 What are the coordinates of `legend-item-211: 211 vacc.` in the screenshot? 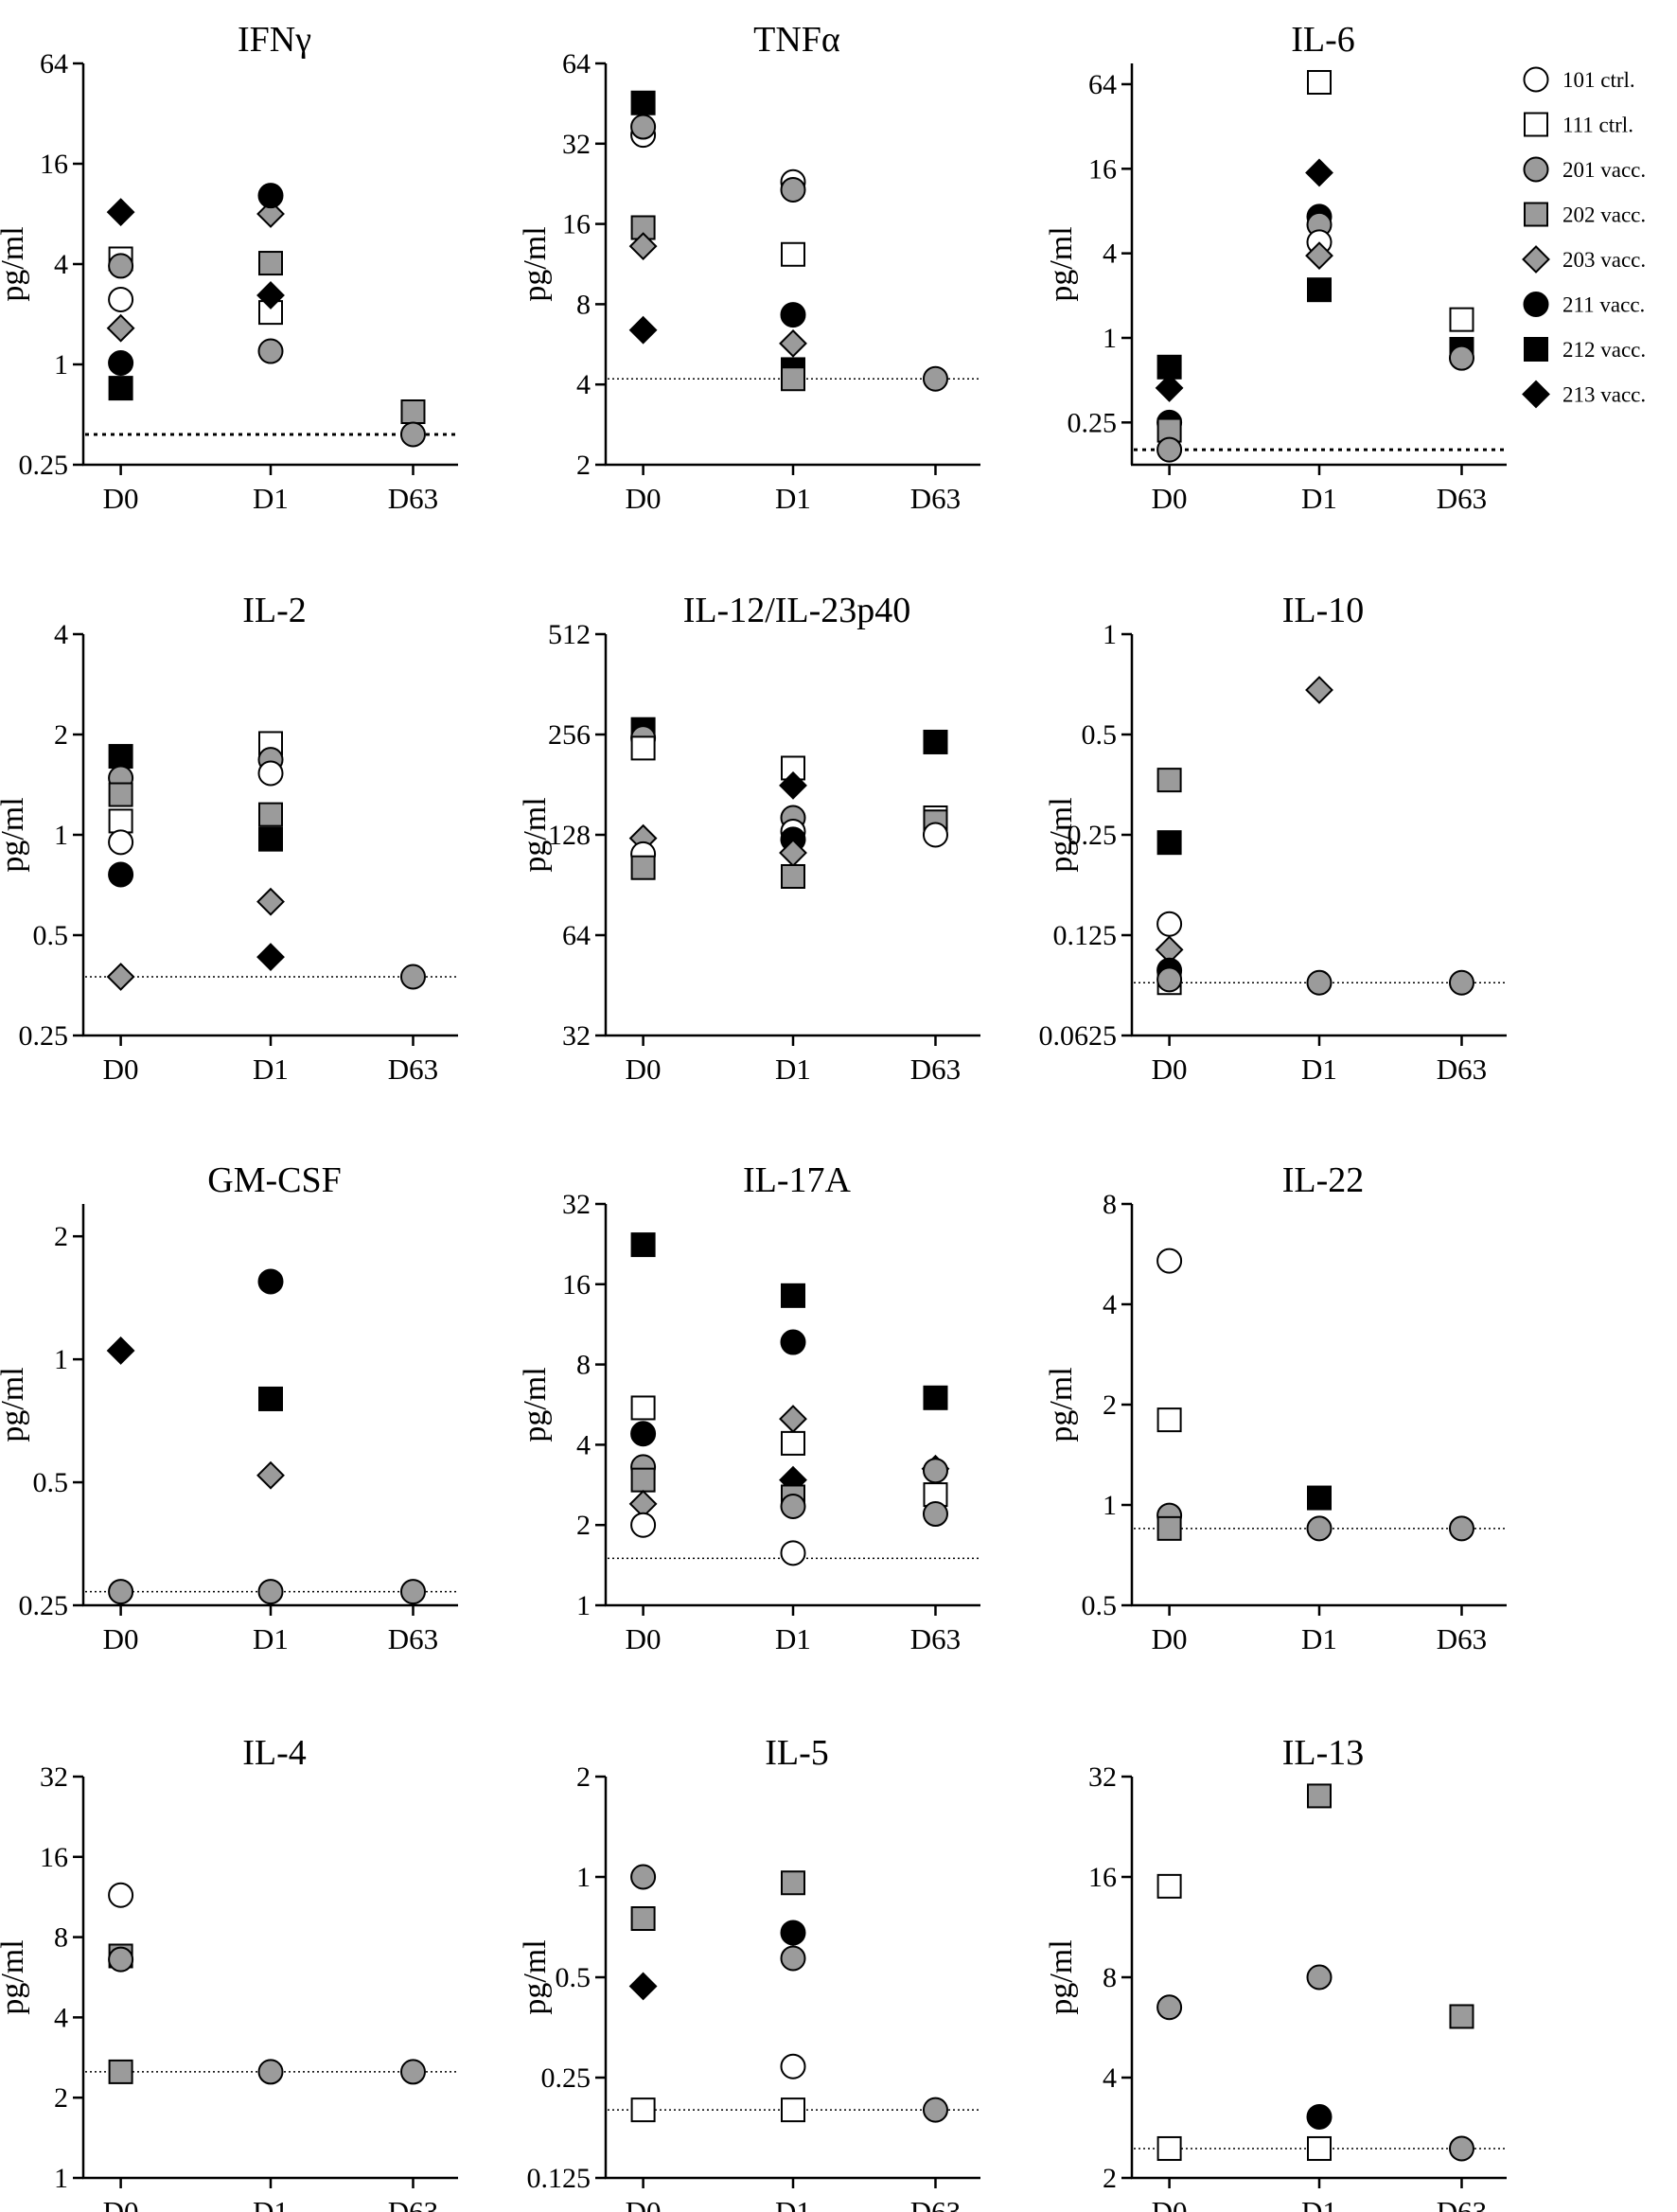 It's located at (1584, 304).